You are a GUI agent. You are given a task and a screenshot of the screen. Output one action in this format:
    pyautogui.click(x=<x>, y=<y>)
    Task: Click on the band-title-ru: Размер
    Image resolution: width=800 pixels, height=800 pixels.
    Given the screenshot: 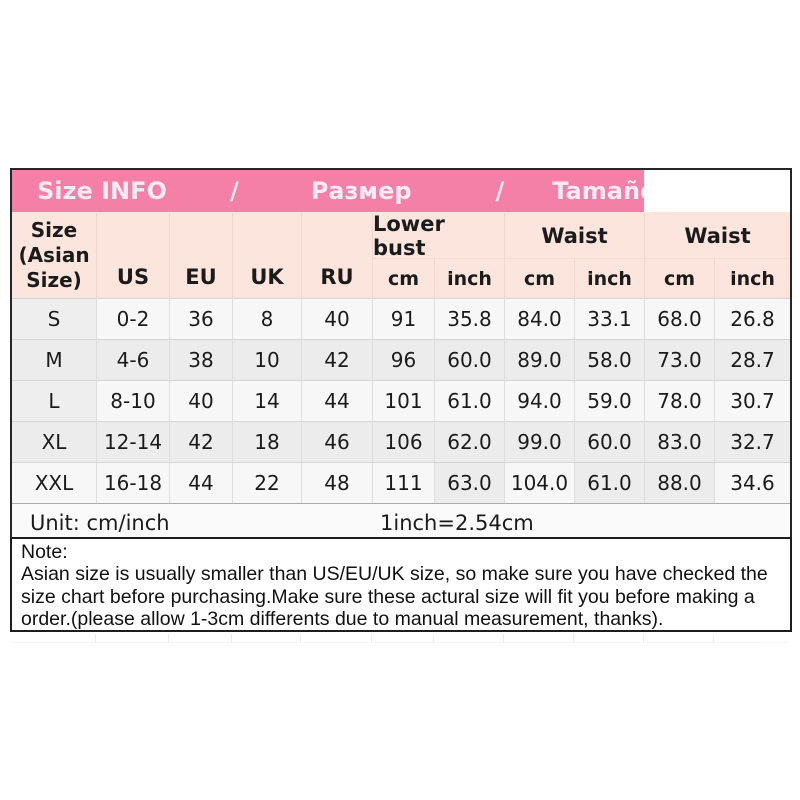 What is the action you would take?
    pyautogui.click(x=361, y=191)
    